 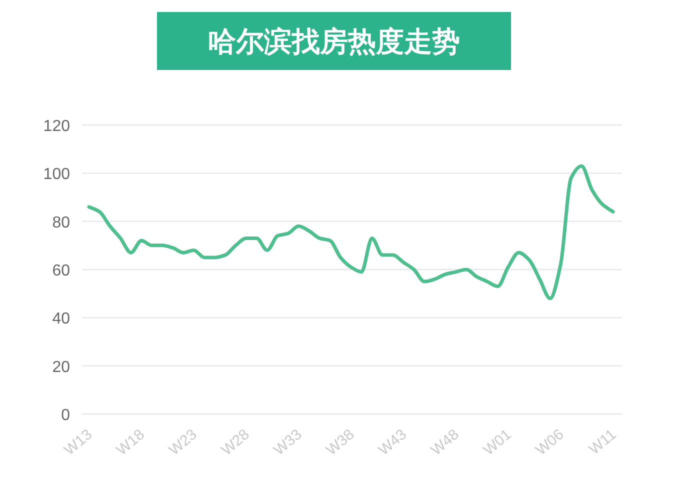 What do you see at coordinates (61, 367) in the screenshot?
I see `y-tick-label: 20` at bounding box center [61, 367].